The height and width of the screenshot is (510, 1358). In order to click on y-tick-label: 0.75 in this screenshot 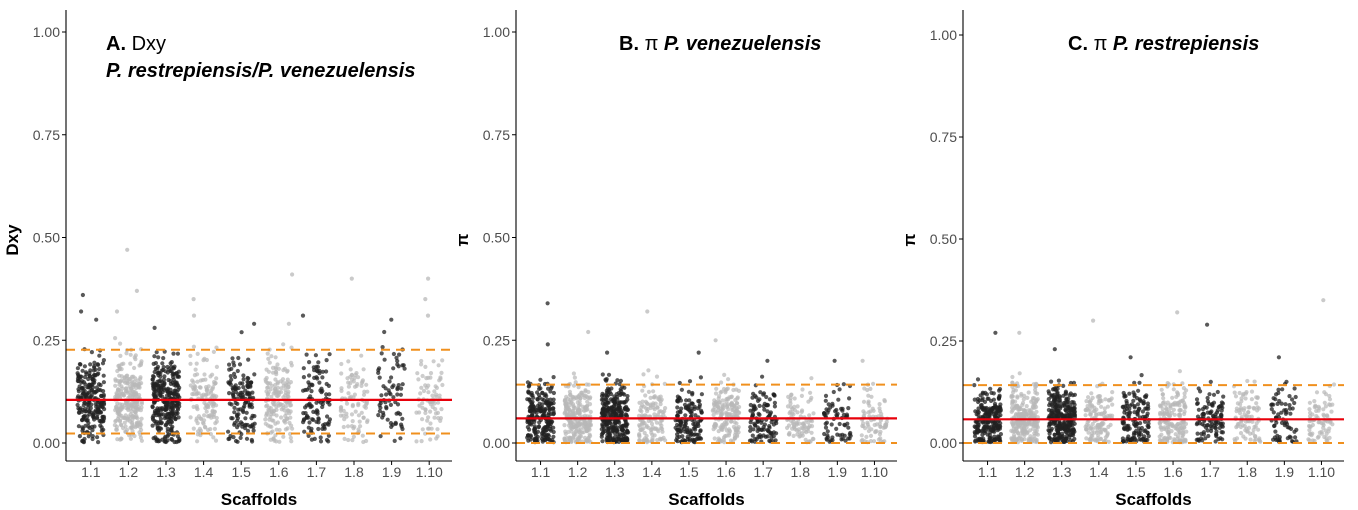, I will do `click(46, 135)`.